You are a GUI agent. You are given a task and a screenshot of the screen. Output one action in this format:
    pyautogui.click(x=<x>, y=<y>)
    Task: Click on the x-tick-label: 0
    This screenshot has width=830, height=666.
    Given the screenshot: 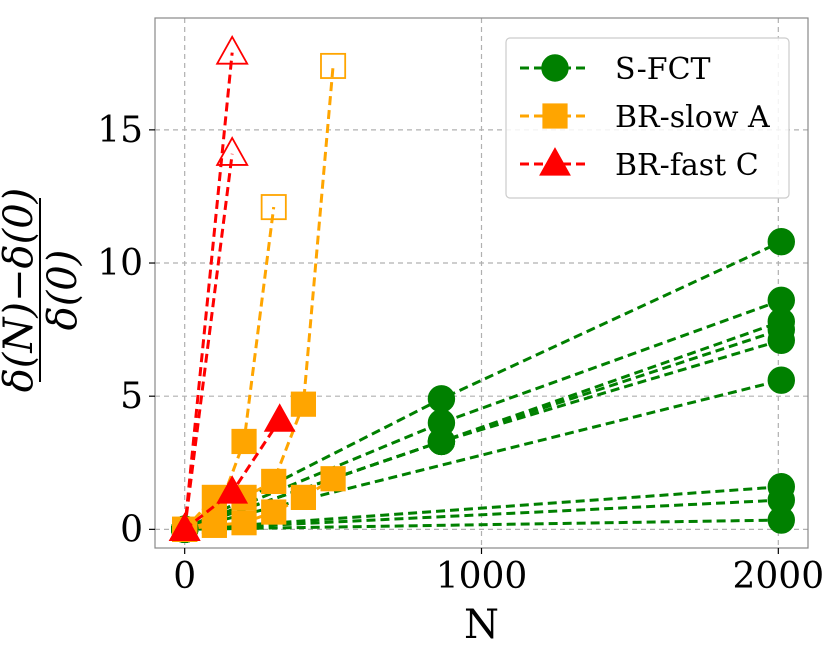 What is the action you would take?
    pyautogui.click(x=184, y=576)
    